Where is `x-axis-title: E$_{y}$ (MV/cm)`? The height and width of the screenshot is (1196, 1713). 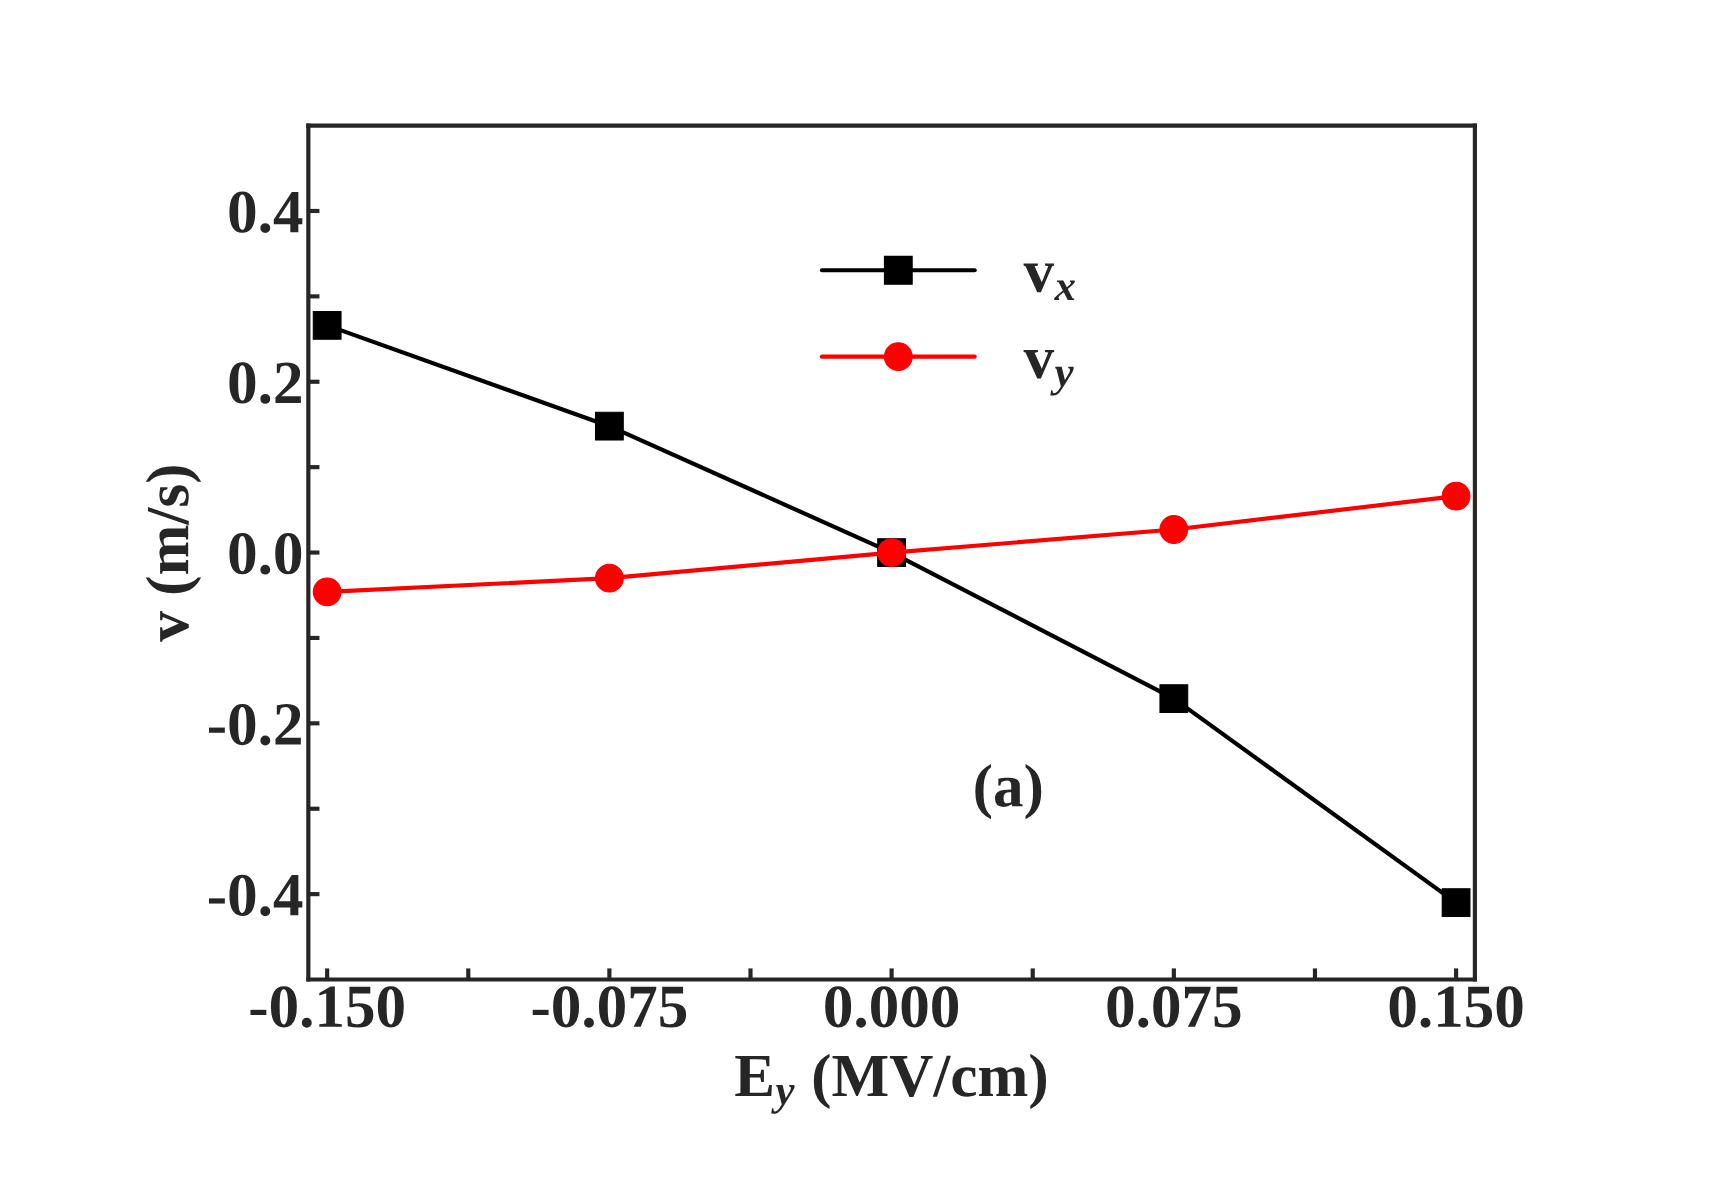 x-axis-title: E$_{y}$ (MV/cm) is located at coordinates (891, 1083).